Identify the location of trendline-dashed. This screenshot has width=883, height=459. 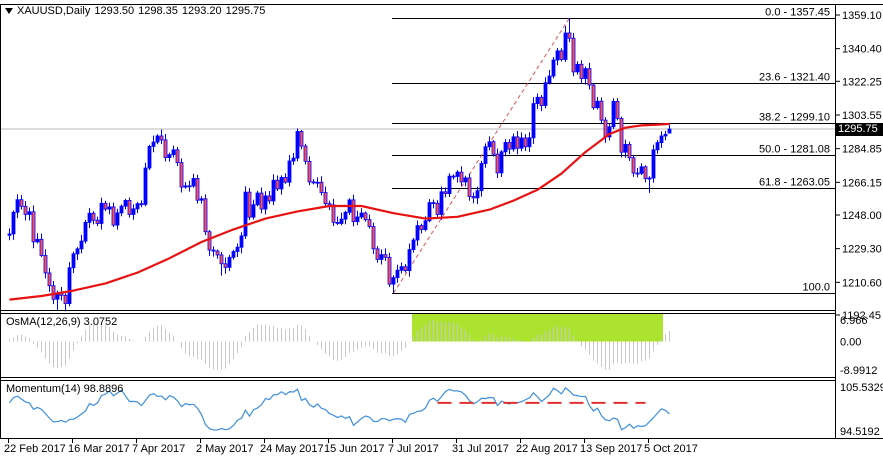
(481, 155).